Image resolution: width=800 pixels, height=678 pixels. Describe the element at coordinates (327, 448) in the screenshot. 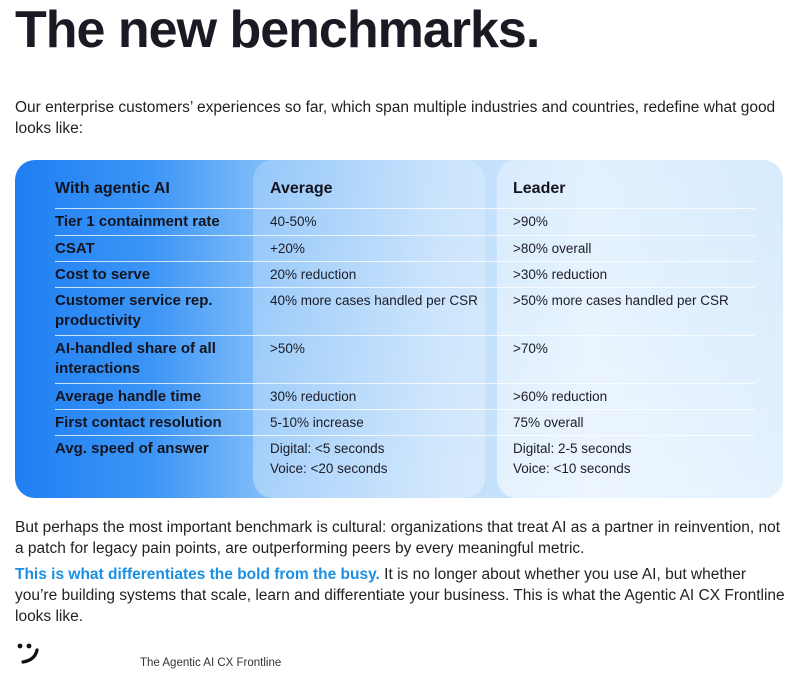

I see `row-average: Digital: <5 seconds` at that location.